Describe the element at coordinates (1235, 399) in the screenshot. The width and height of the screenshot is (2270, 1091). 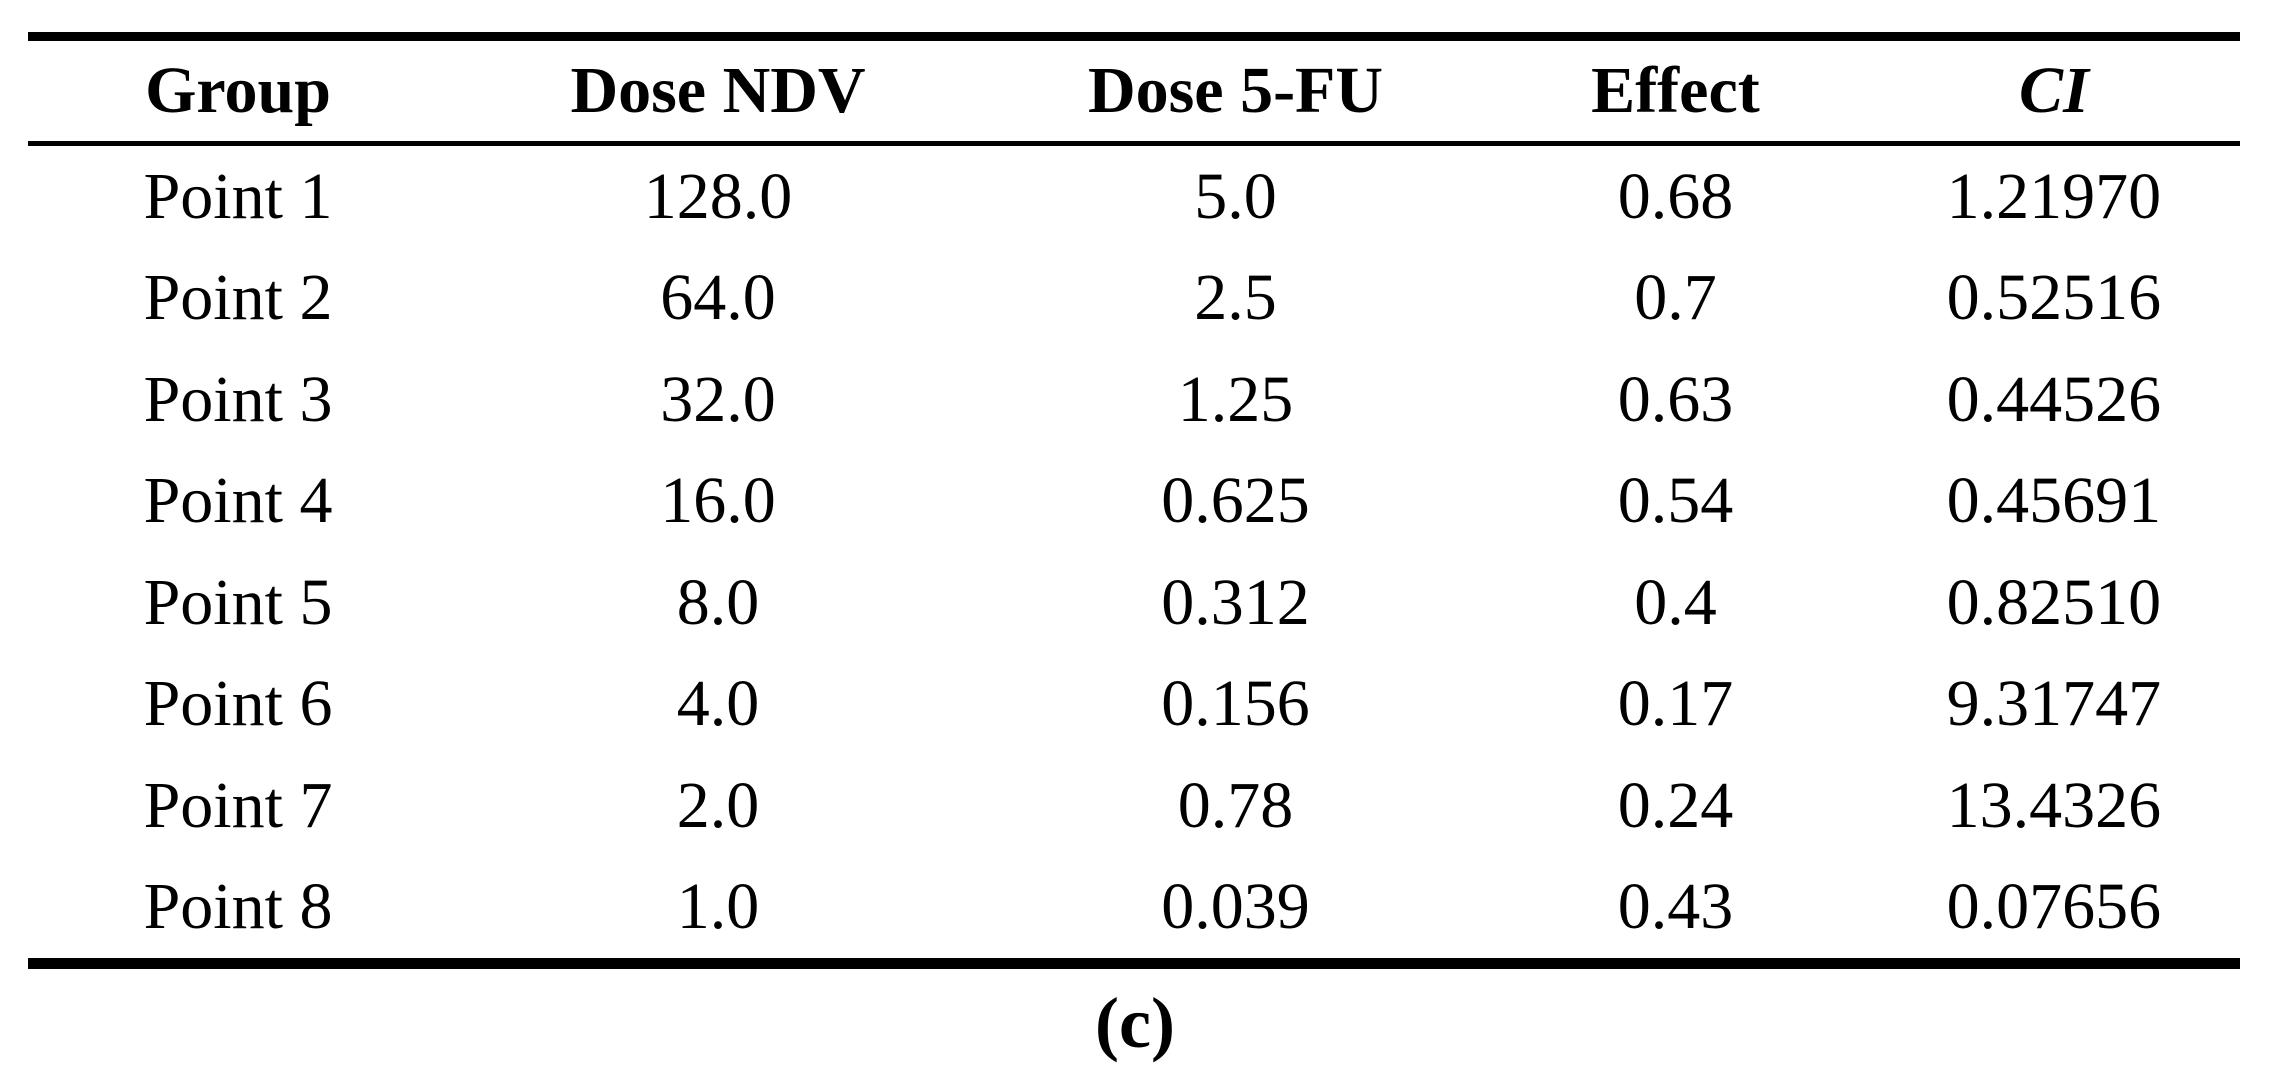
I see `cell-dose-5fu: 1.25` at that location.